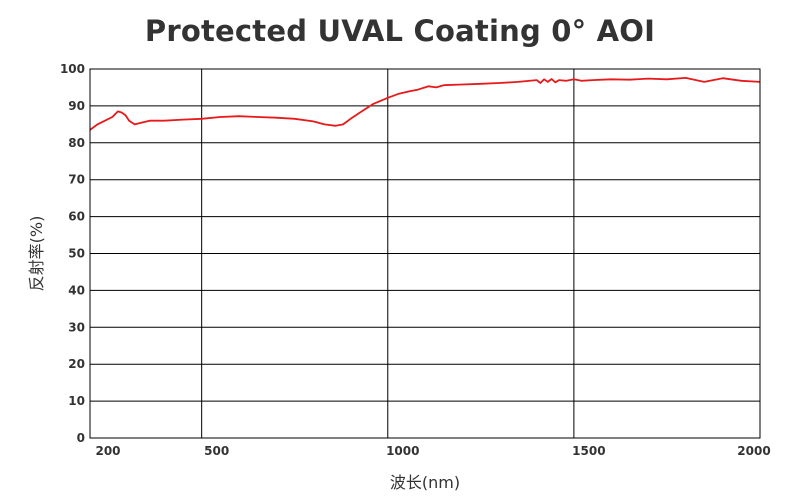 The width and height of the screenshot is (800, 500). What do you see at coordinates (76, 217) in the screenshot?
I see `y-tick-label: 60` at bounding box center [76, 217].